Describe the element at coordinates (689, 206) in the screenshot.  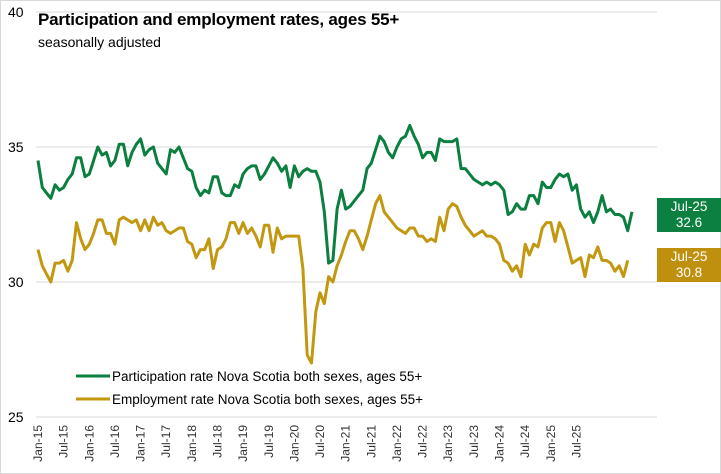
I see `end-label-participation-period: Jul-25` at that location.